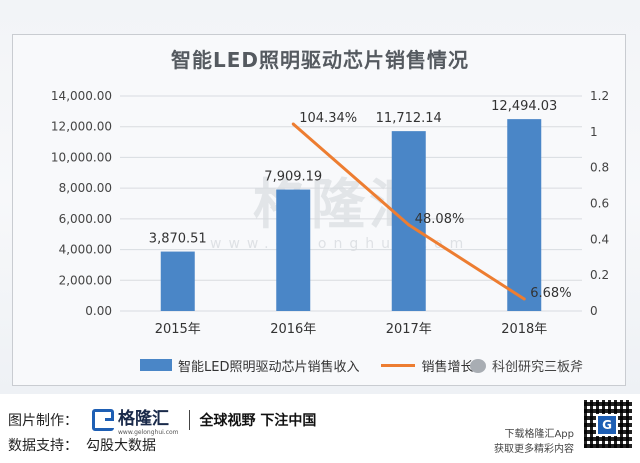 The image size is (640, 463). Describe the element at coordinates (85, 219) in the screenshot. I see `y-left-tick-label: 6,000.00` at that location.